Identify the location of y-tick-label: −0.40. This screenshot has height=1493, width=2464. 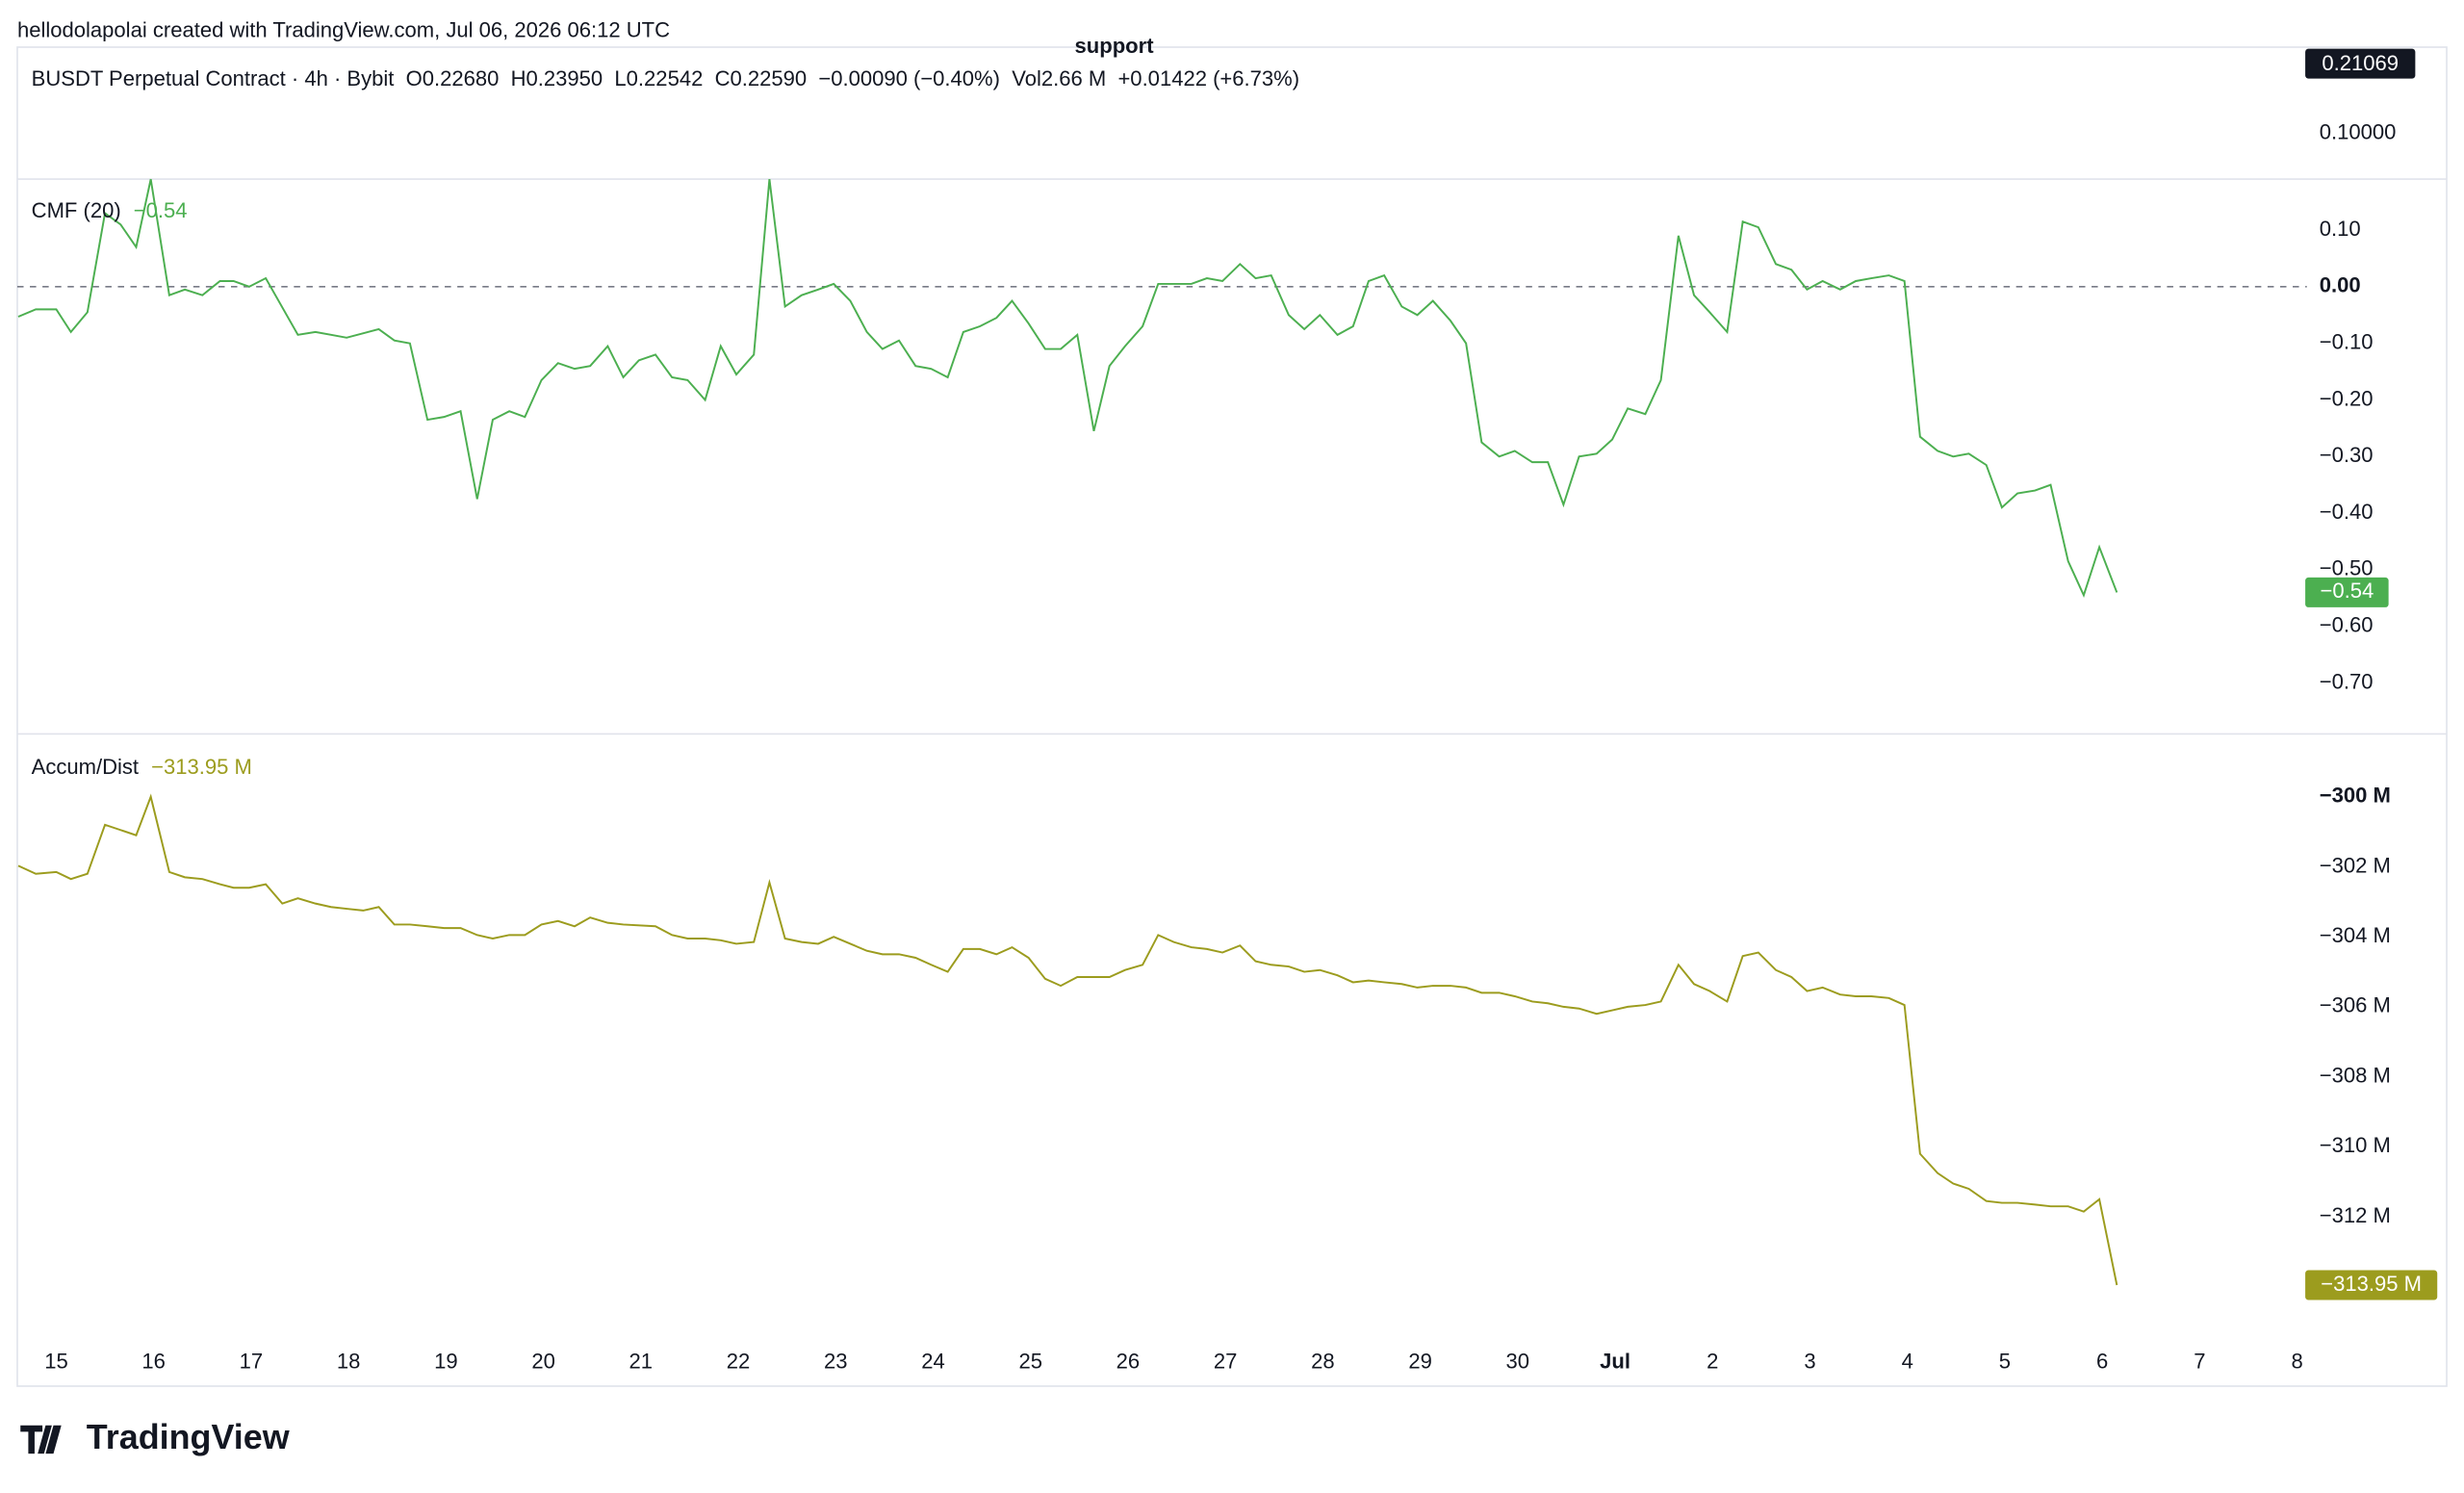
(2347, 512).